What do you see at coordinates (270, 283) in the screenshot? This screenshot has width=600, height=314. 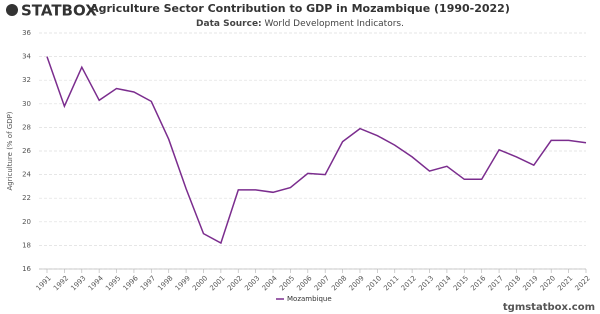 I see `x-tick-label: 2004` at bounding box center [270, 283].